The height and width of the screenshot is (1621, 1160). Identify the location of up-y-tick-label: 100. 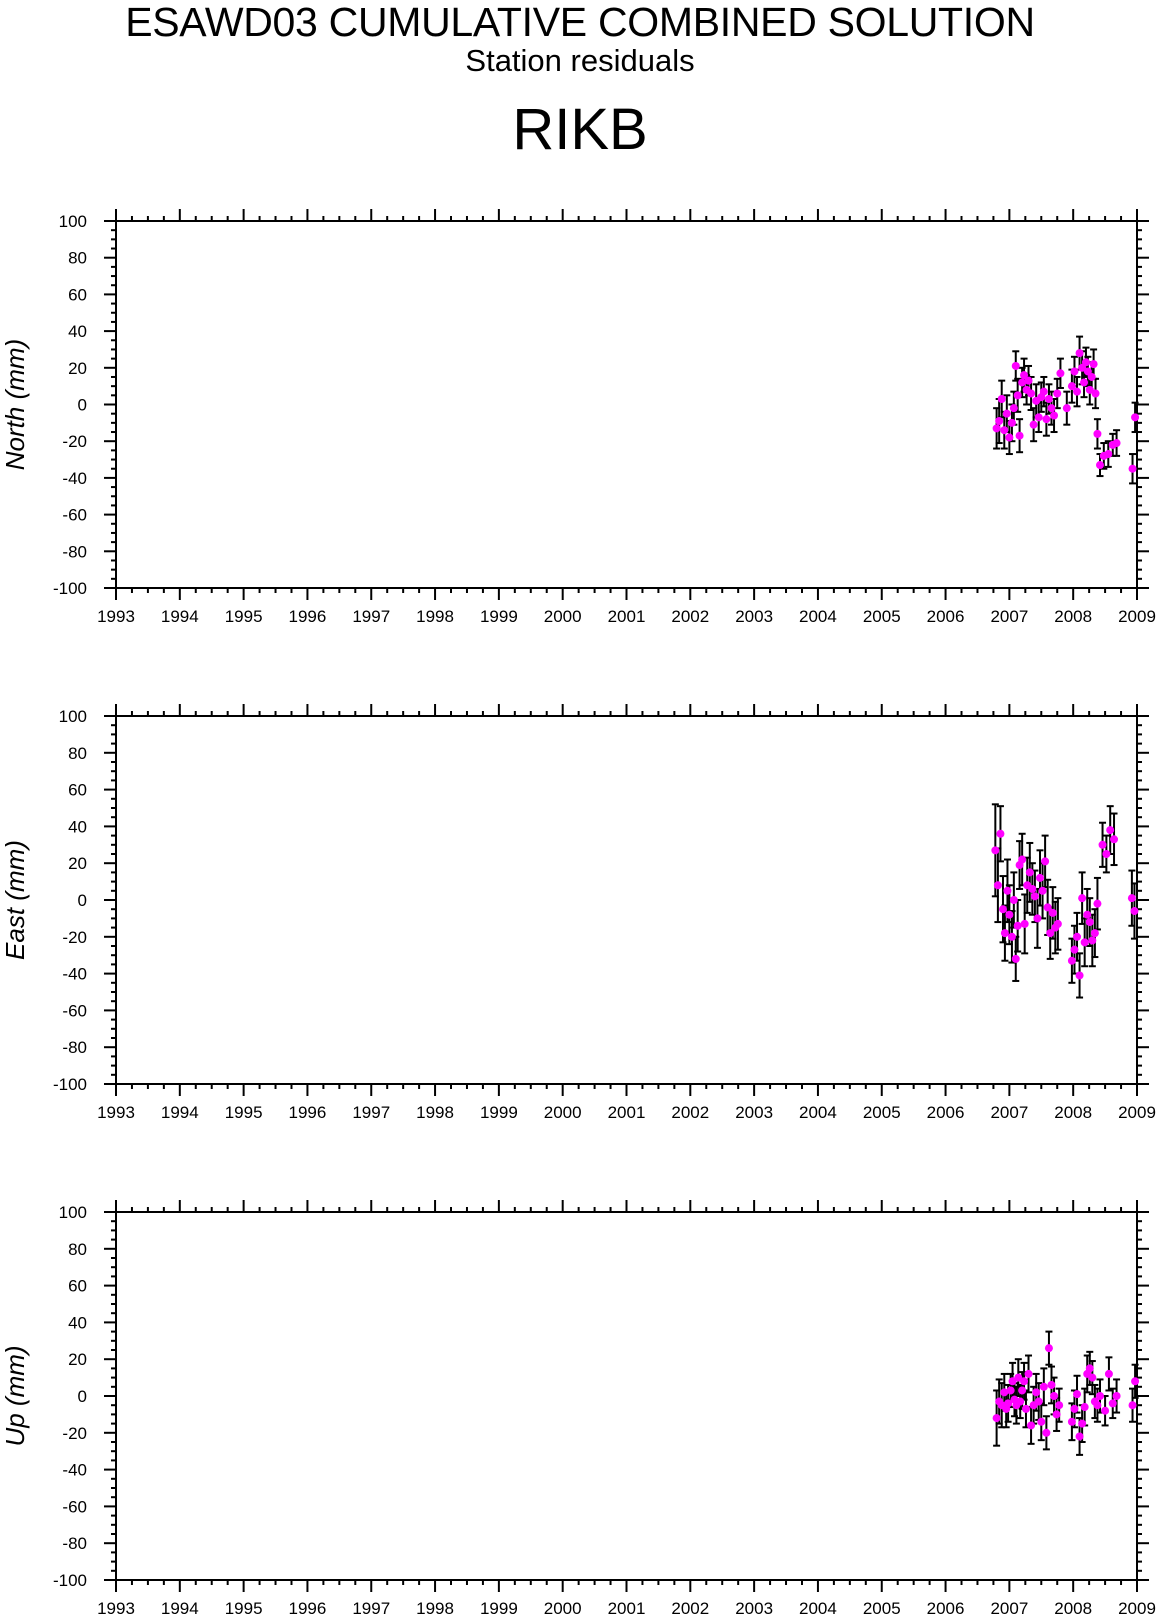
(73, 1212).